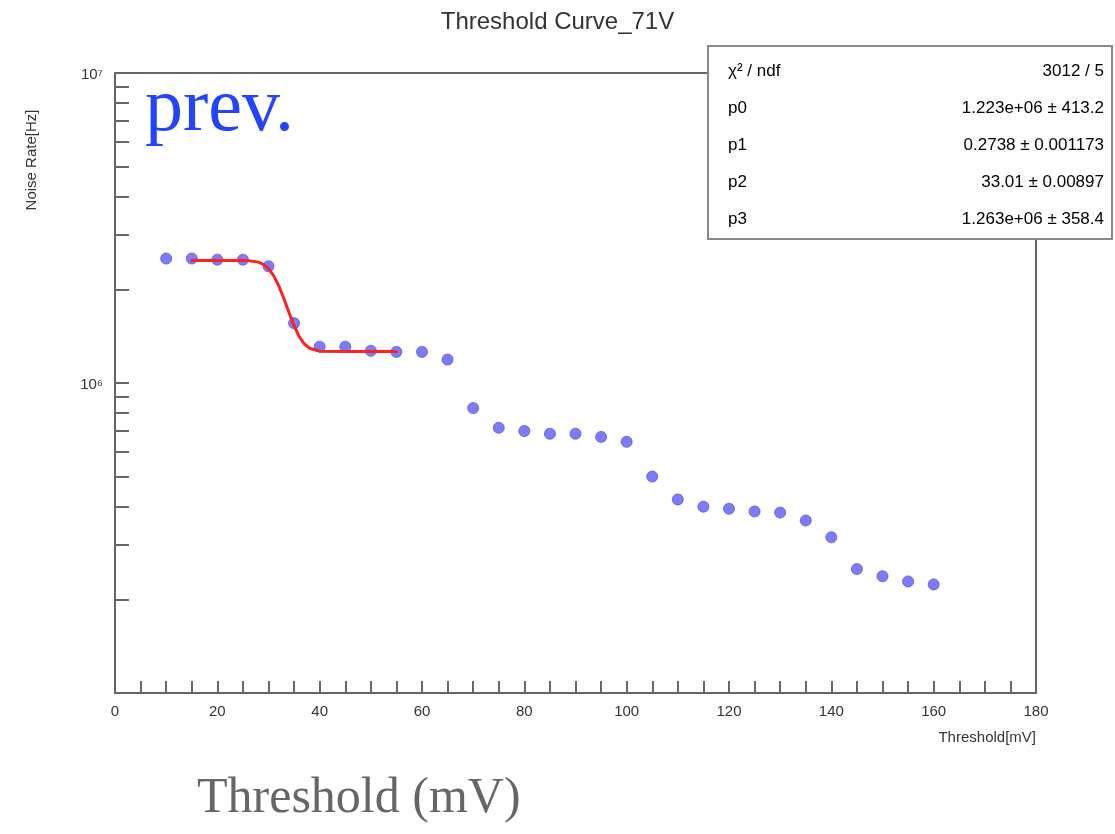 This screenshot has width=1115, height=834. I want to click on annotation: 0.2738 ± 0.001173, so click(1033, 144).